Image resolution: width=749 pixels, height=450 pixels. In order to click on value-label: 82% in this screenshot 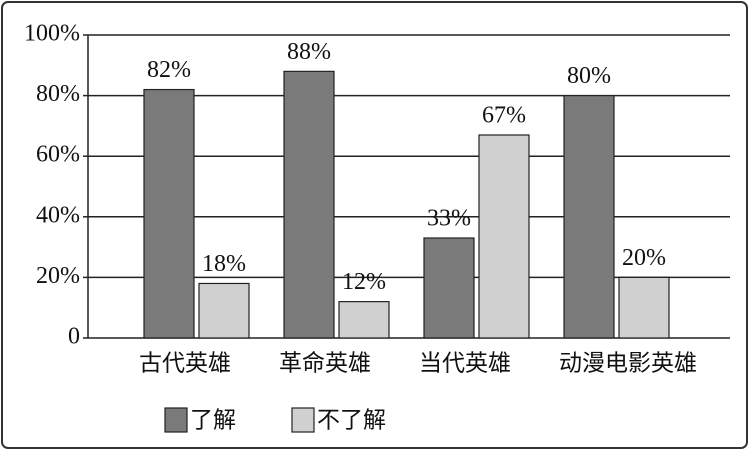, I will do `click(169, 70)`.